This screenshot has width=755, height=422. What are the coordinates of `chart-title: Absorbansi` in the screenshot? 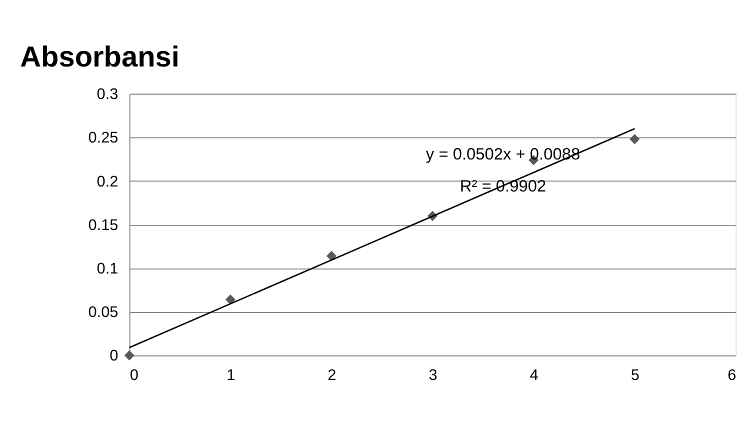 It's located at (100, 58).